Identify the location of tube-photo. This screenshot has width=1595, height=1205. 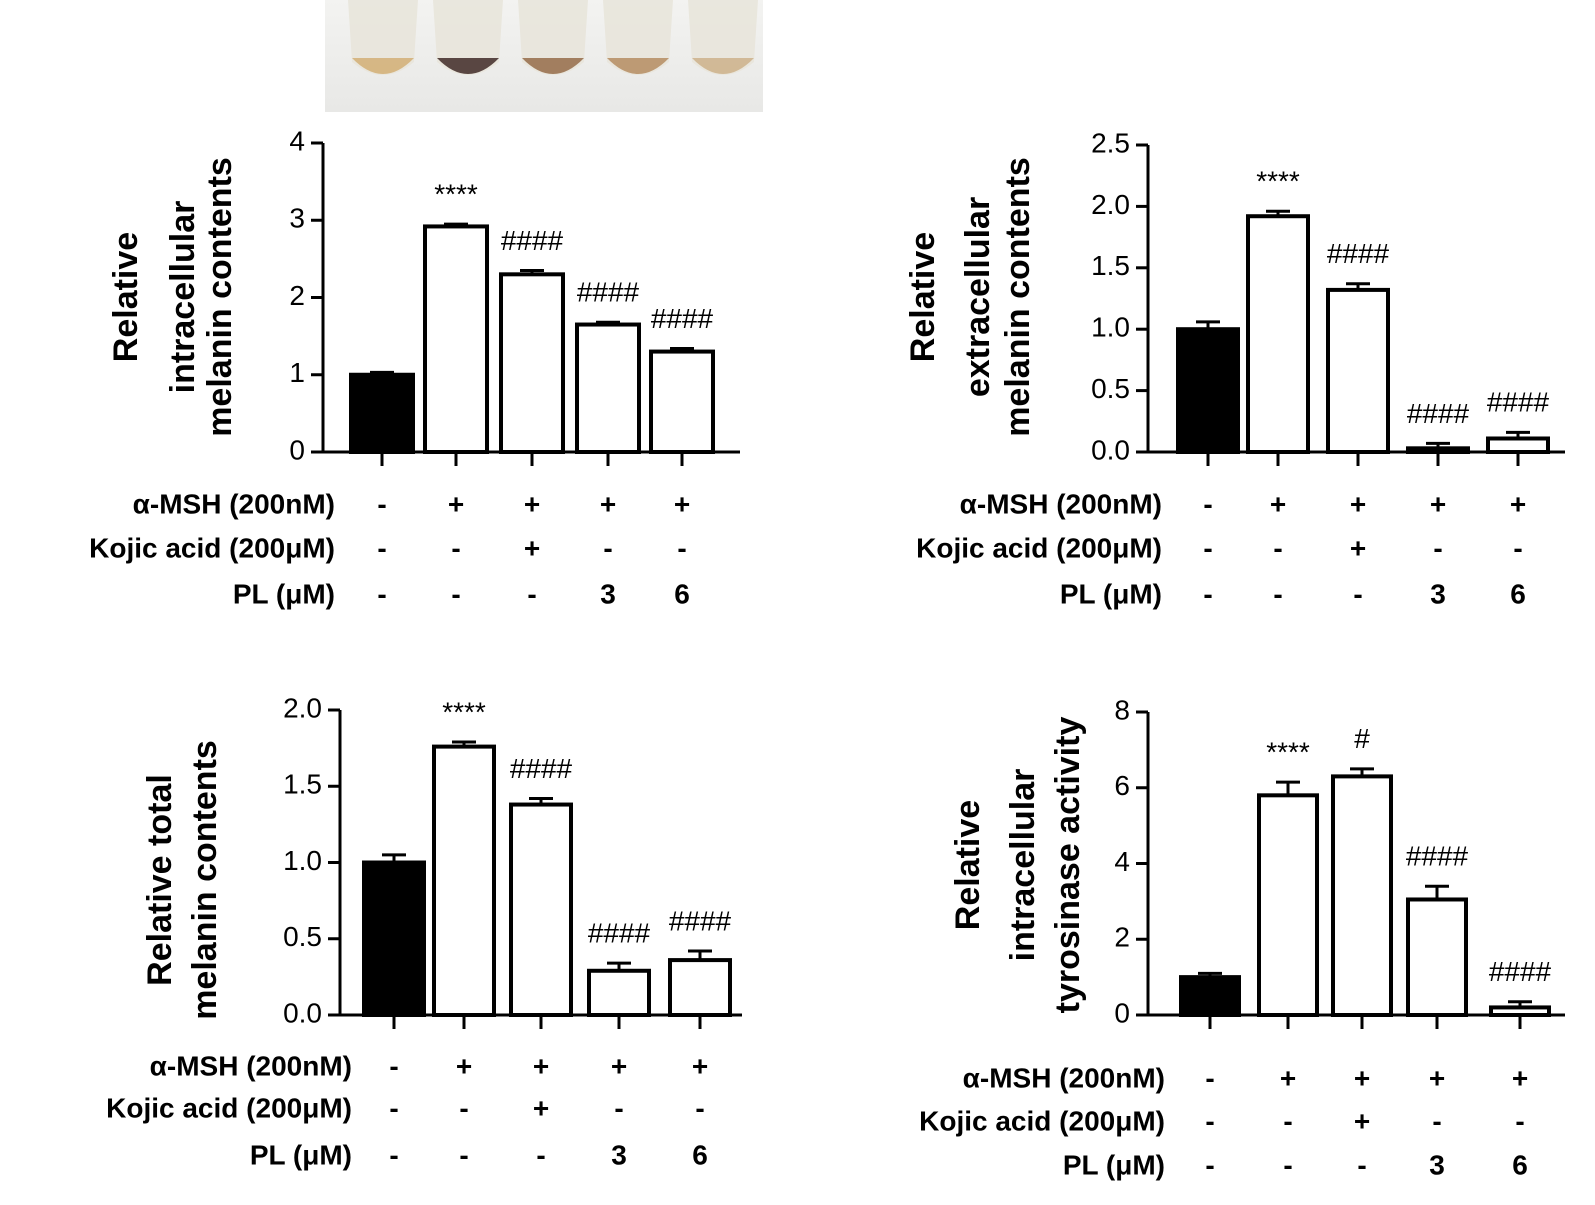
(544, 56).